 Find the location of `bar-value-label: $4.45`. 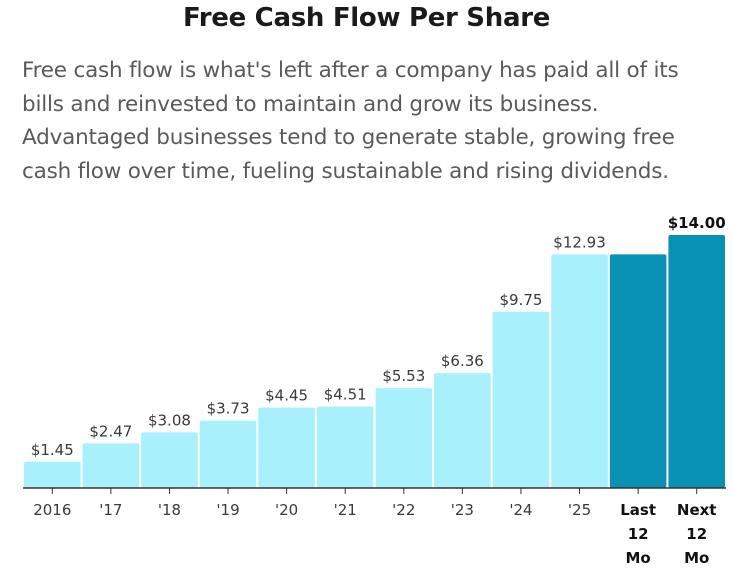

bar-value-label: $4.45 is located at coordinates (286, 396).